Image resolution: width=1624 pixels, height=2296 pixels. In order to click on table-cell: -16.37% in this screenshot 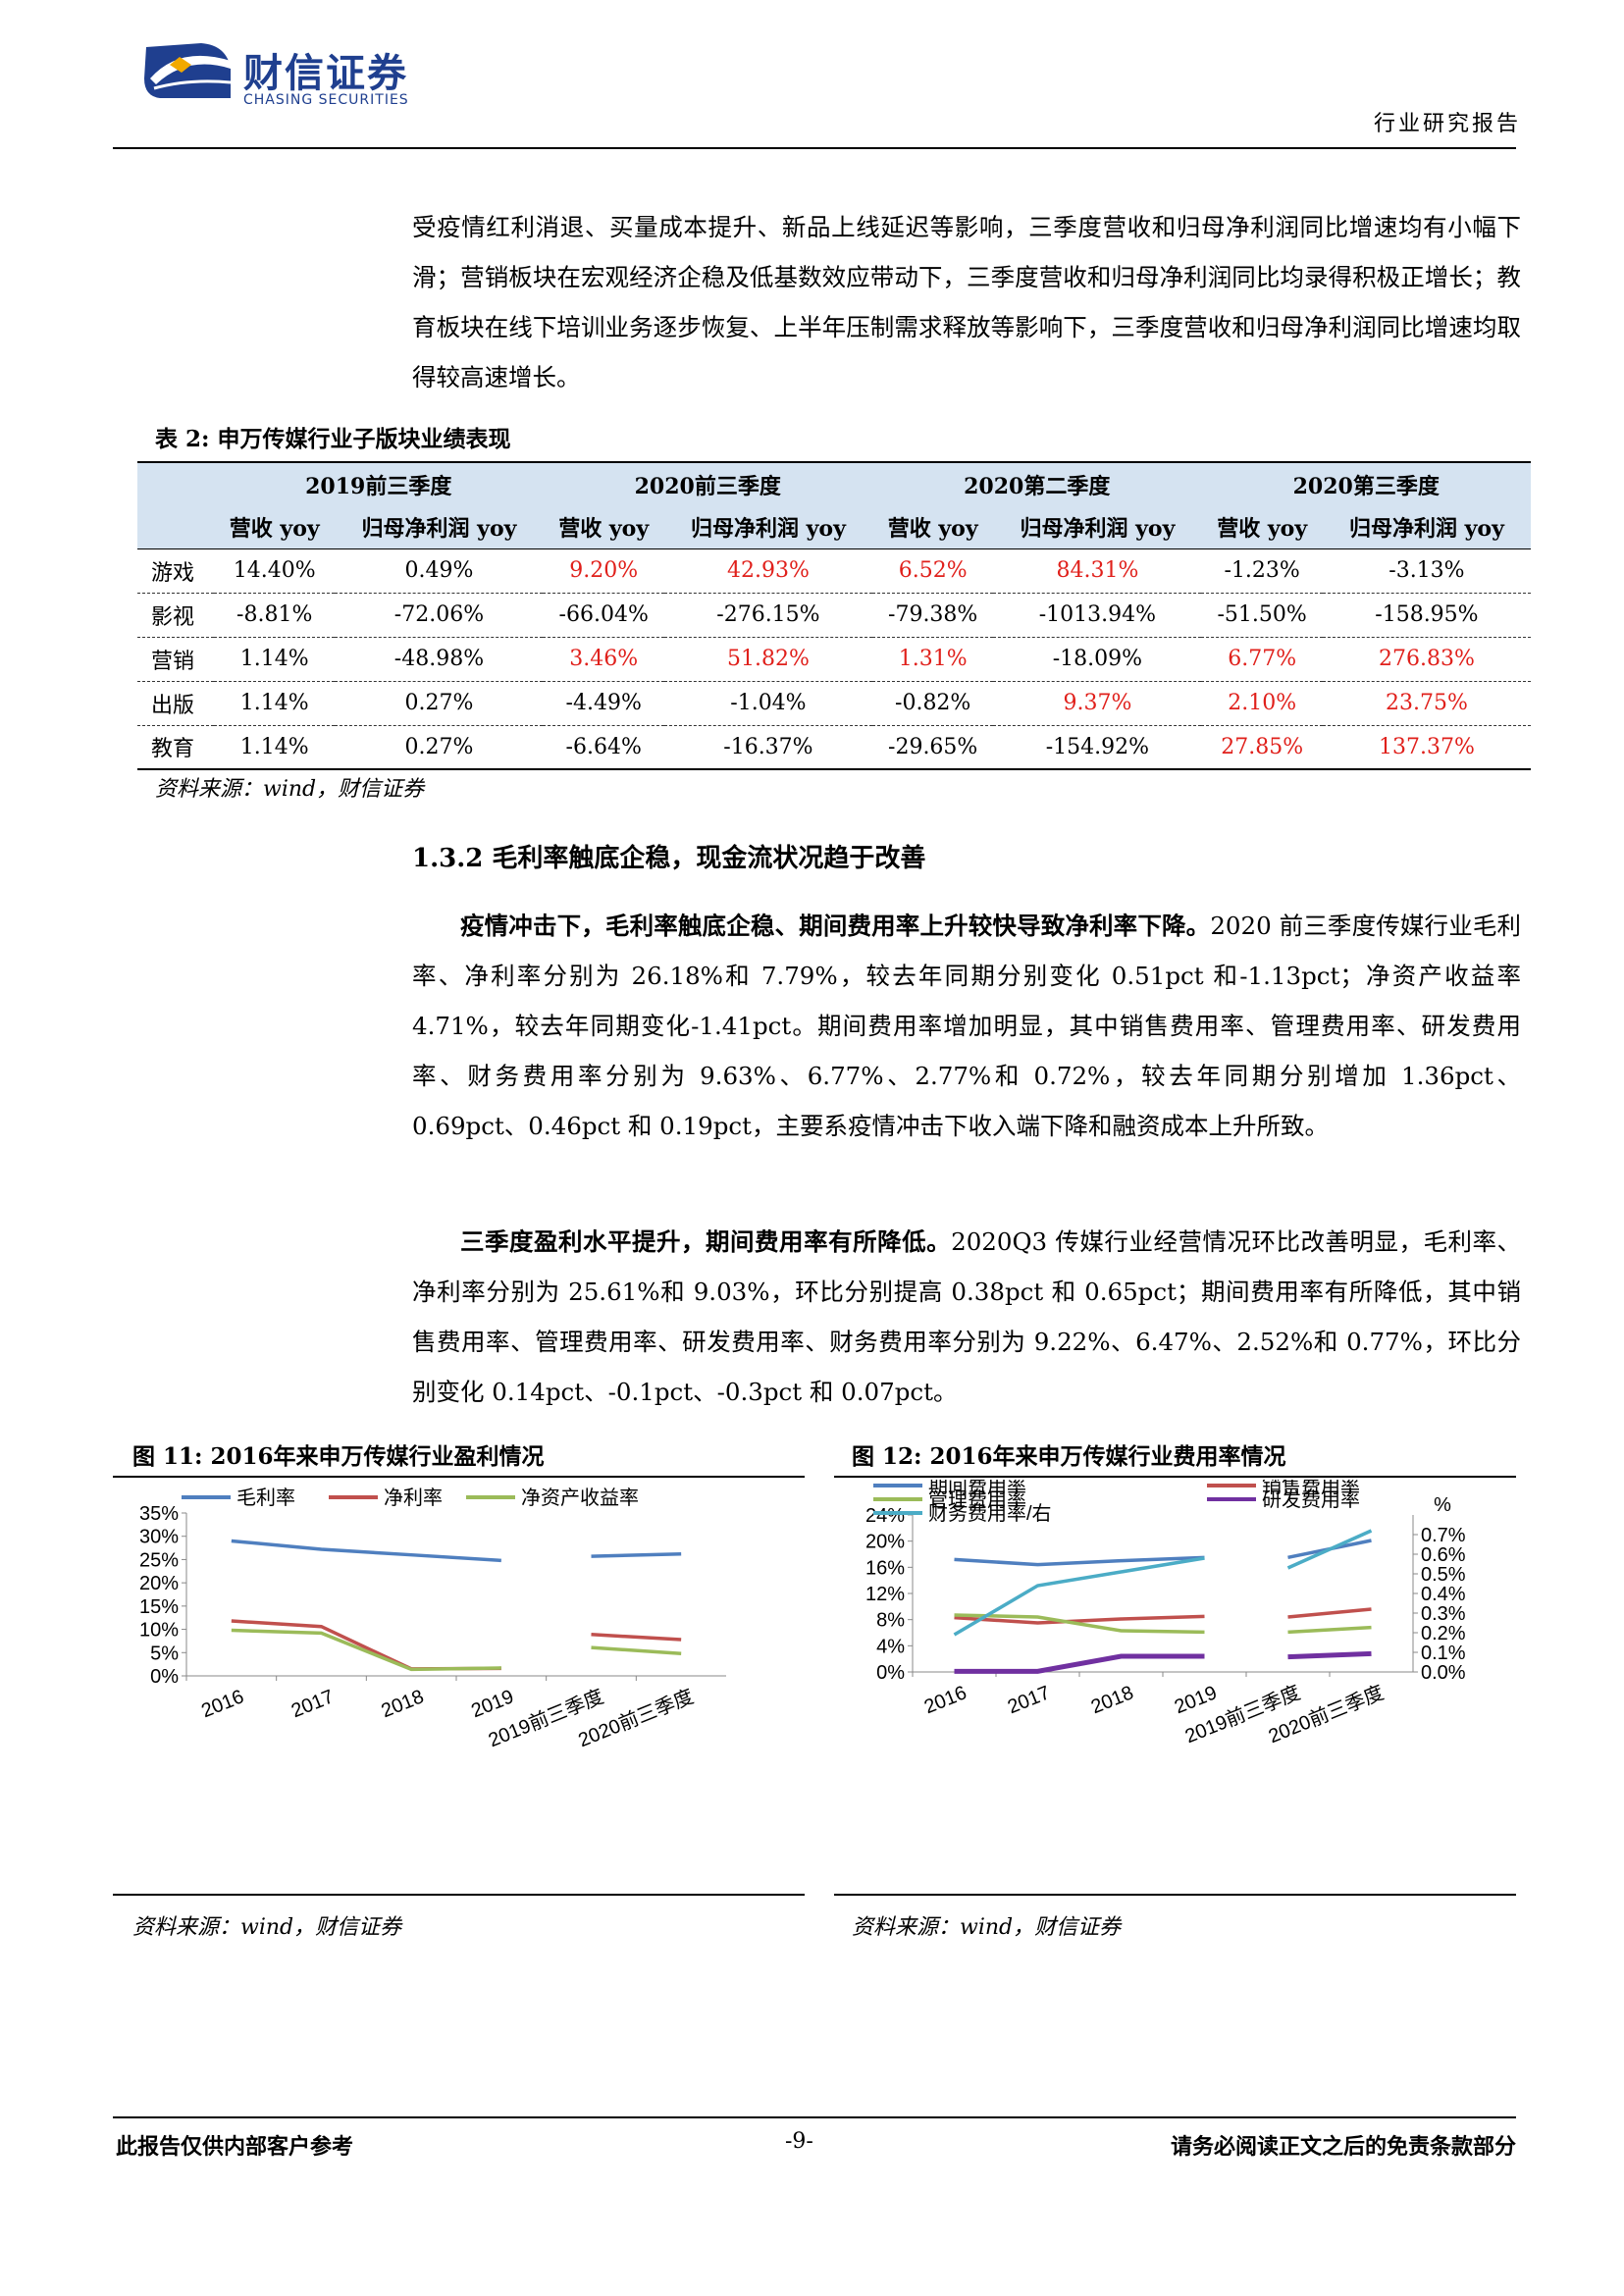, I will do `click(767, 747)`.